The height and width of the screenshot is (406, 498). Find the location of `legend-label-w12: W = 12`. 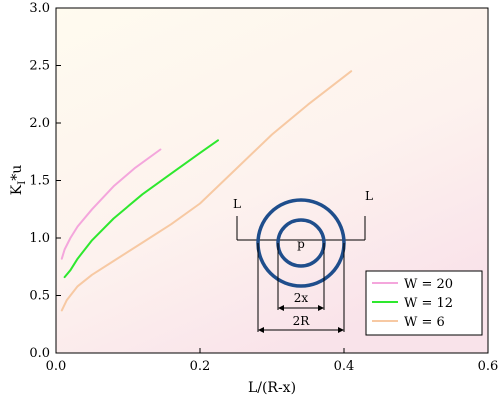

legend-label-w12: W = 12 is located at coordinates (428, 303).